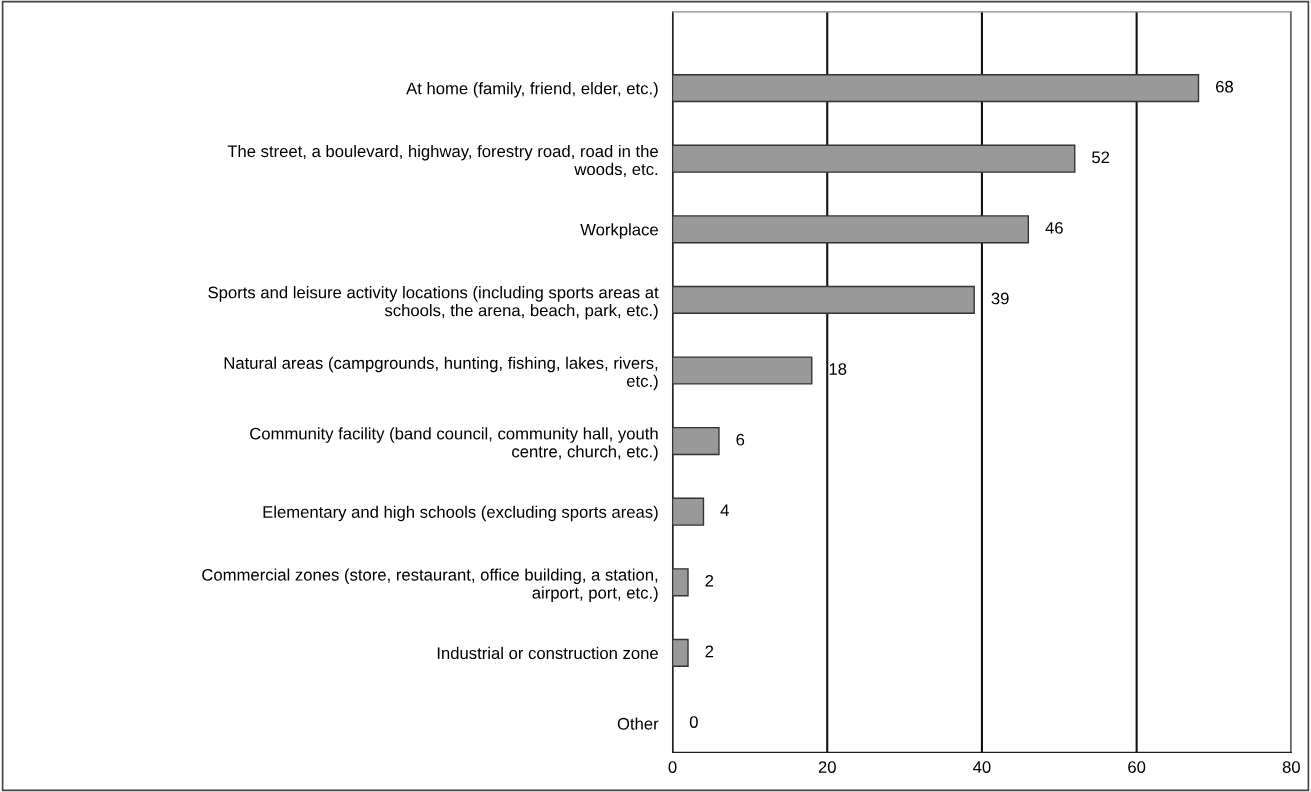 This screenshot has width=1311, height=792. Describe the element at coordinates (724, 510) in the screenshot. I see `data-label: 4` at that location.